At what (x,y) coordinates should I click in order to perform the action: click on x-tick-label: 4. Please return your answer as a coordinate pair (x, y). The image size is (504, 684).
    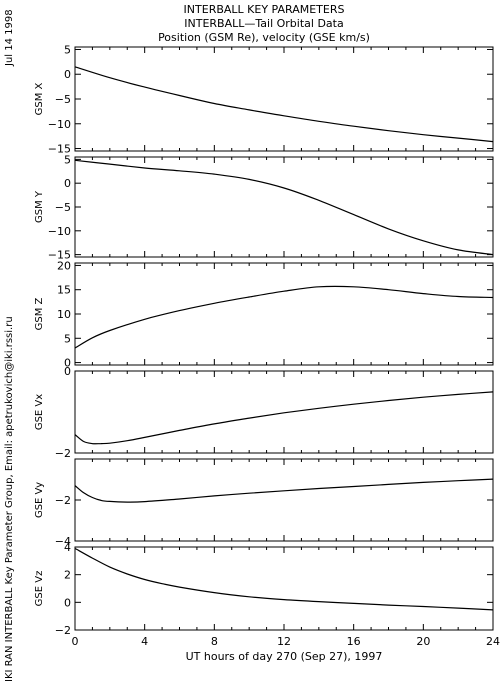
    Looking at the image, I should click on (144, 641).